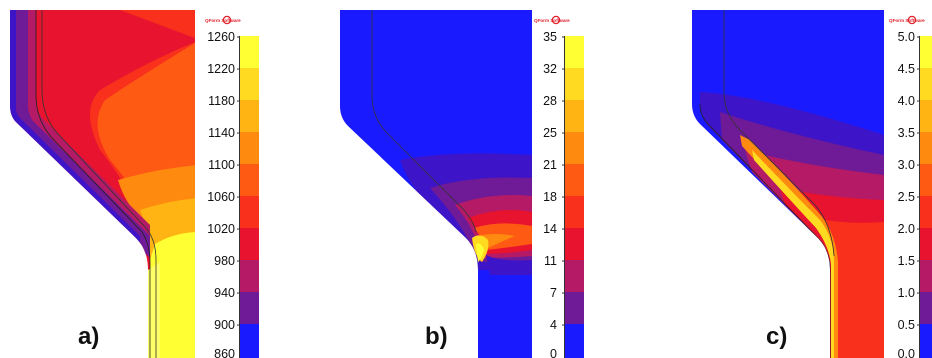 This screenshot has height=358, width=932. I want to click on scale-tick-a-4: 1140, so click(221, 133).